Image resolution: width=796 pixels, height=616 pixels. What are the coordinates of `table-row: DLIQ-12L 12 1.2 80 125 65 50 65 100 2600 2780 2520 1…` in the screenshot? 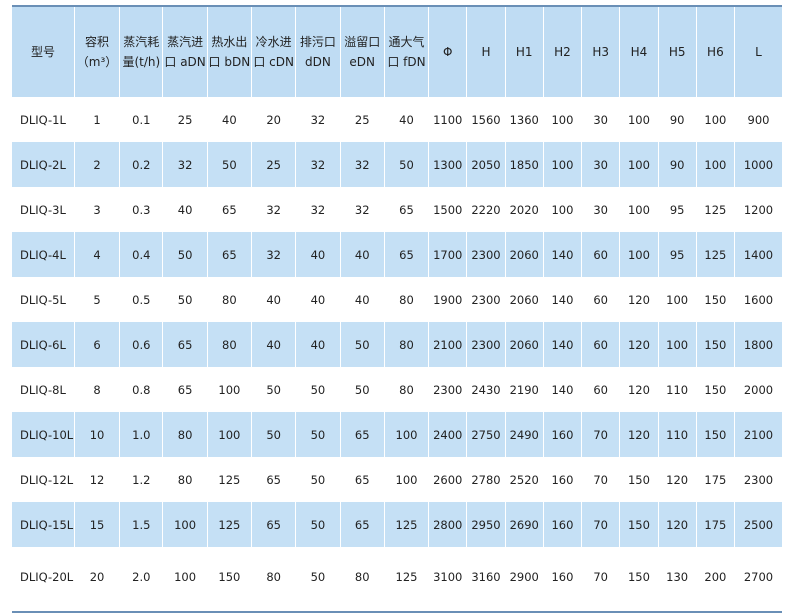 It's located at (397, 479).